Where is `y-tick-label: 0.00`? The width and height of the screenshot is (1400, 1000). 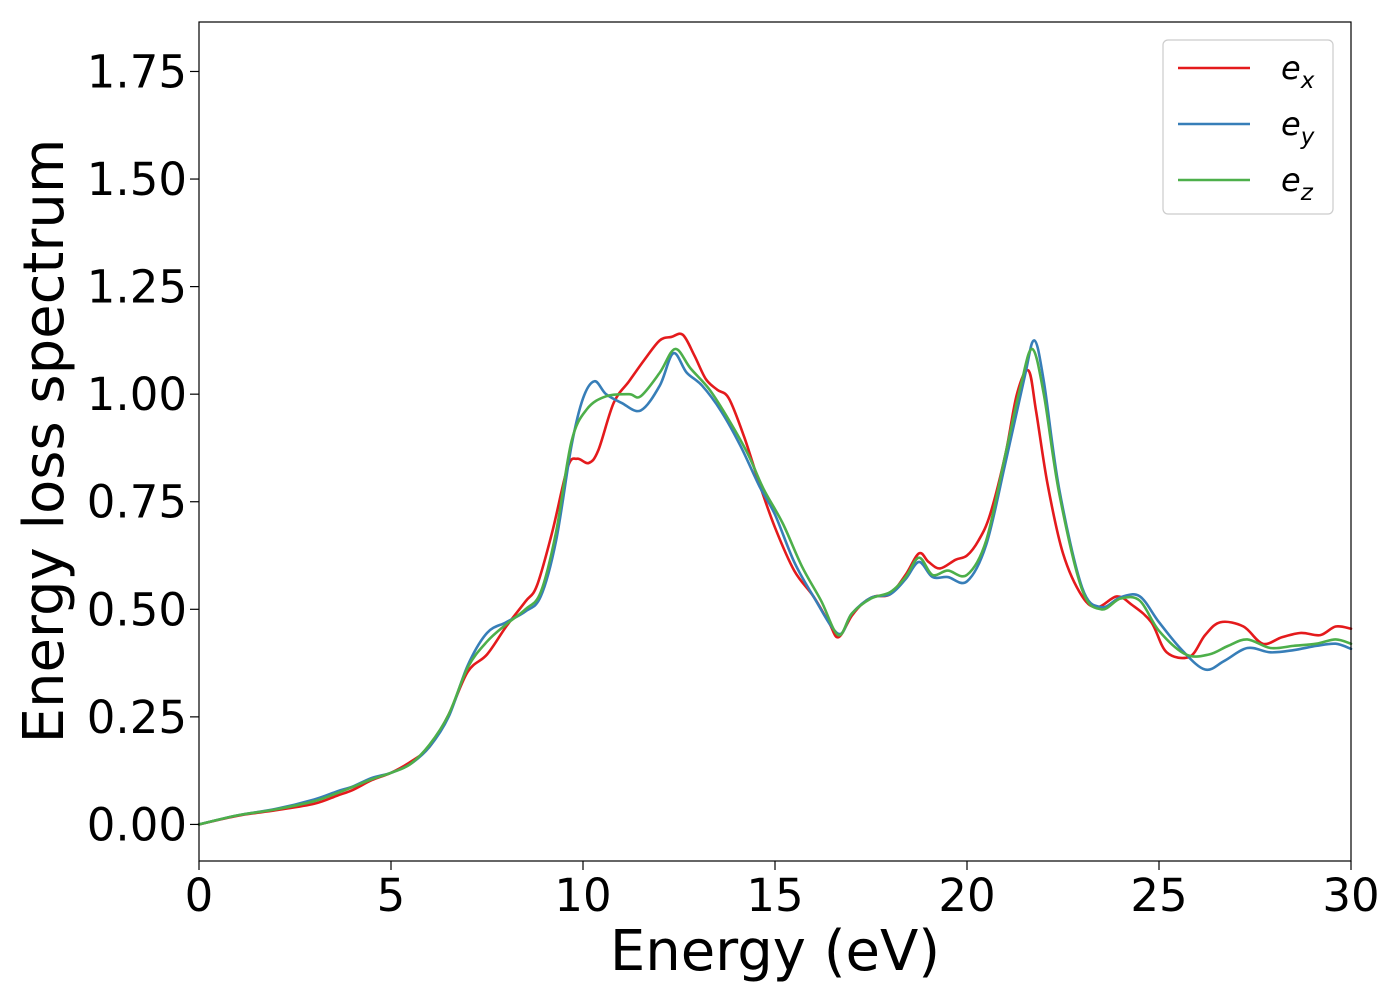 y-tick-label: 0.00 is located at coordinates (137, 824).